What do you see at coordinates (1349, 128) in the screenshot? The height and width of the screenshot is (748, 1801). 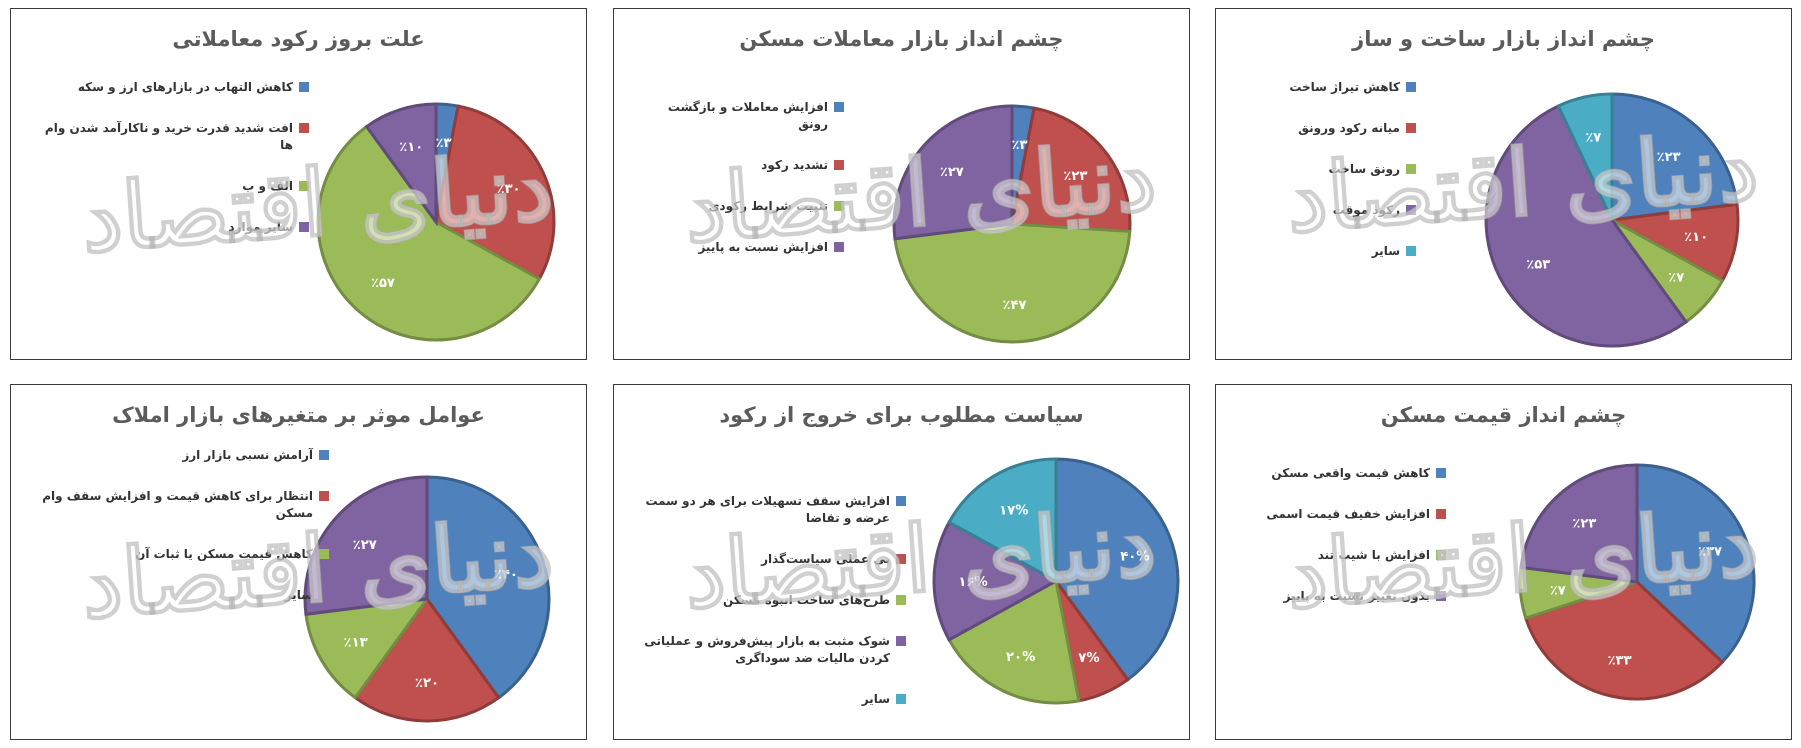 I see `legend-label: میانه رکود ورونق` at bounding box center [1349, 128].